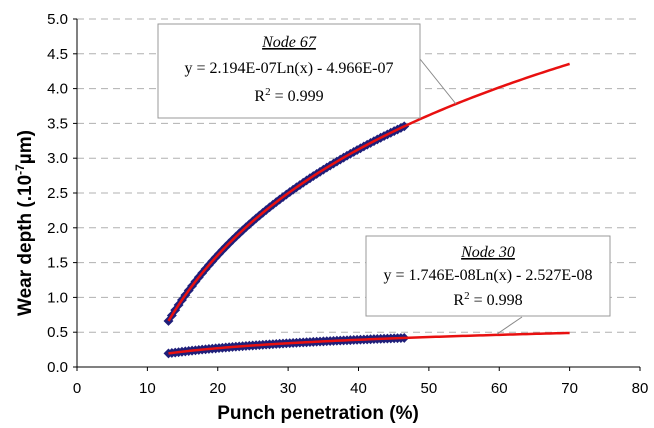  Describe the element at coordinates (57, 158) in the screenshot. I see `y-tick-label-6: 3.0` at that location.